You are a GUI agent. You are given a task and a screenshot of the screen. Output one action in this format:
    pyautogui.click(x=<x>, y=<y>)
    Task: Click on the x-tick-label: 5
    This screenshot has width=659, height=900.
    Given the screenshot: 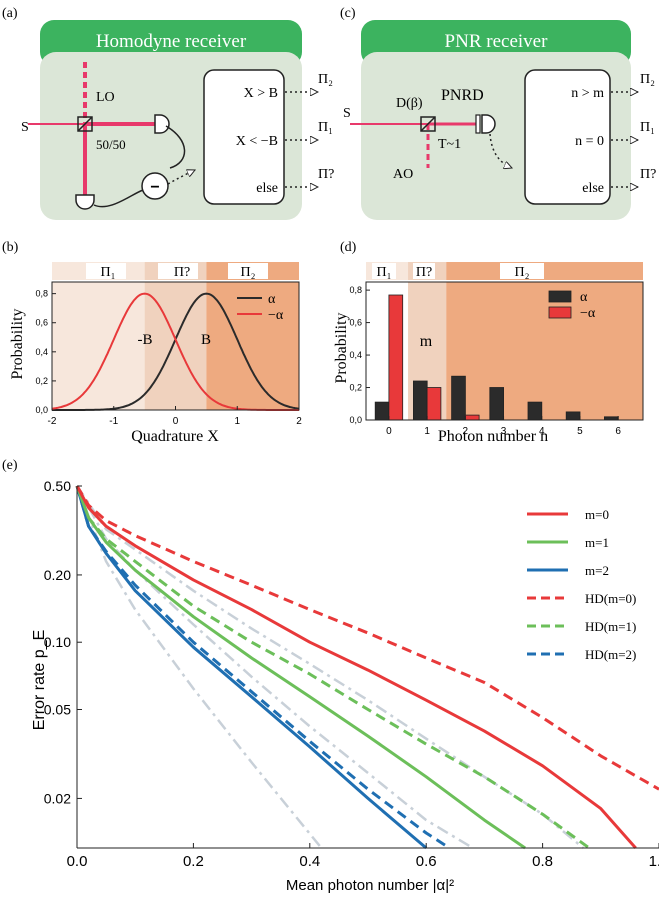 What is the action you would take?
    pyautogui.click(x=580, y=431)
    